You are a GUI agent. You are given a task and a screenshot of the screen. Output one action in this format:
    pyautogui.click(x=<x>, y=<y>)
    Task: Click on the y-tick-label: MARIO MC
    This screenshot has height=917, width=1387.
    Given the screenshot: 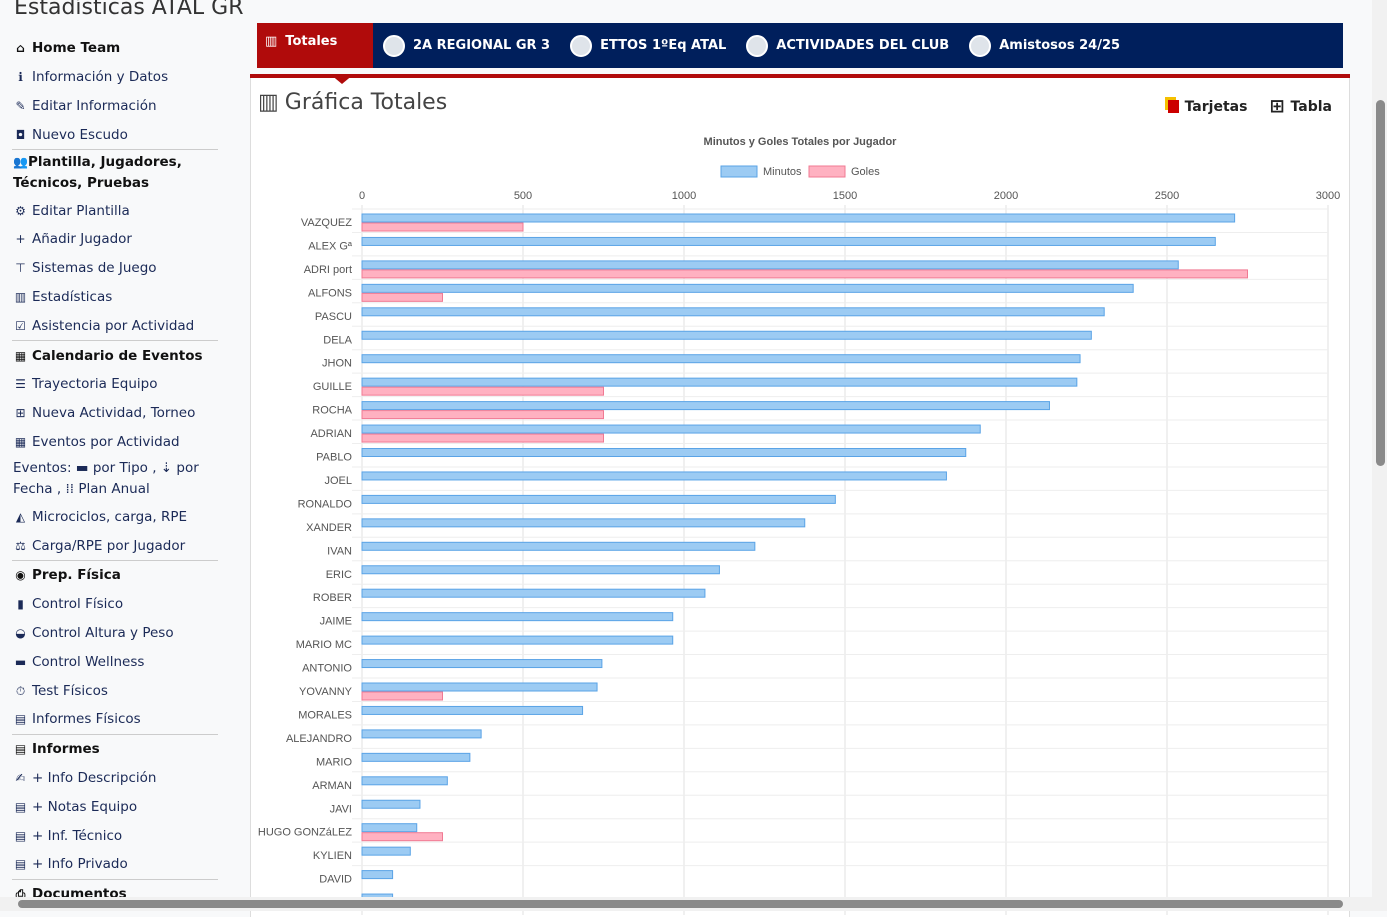 What is the action you would take?
    pyautogui.click(x=324, y=645)
    